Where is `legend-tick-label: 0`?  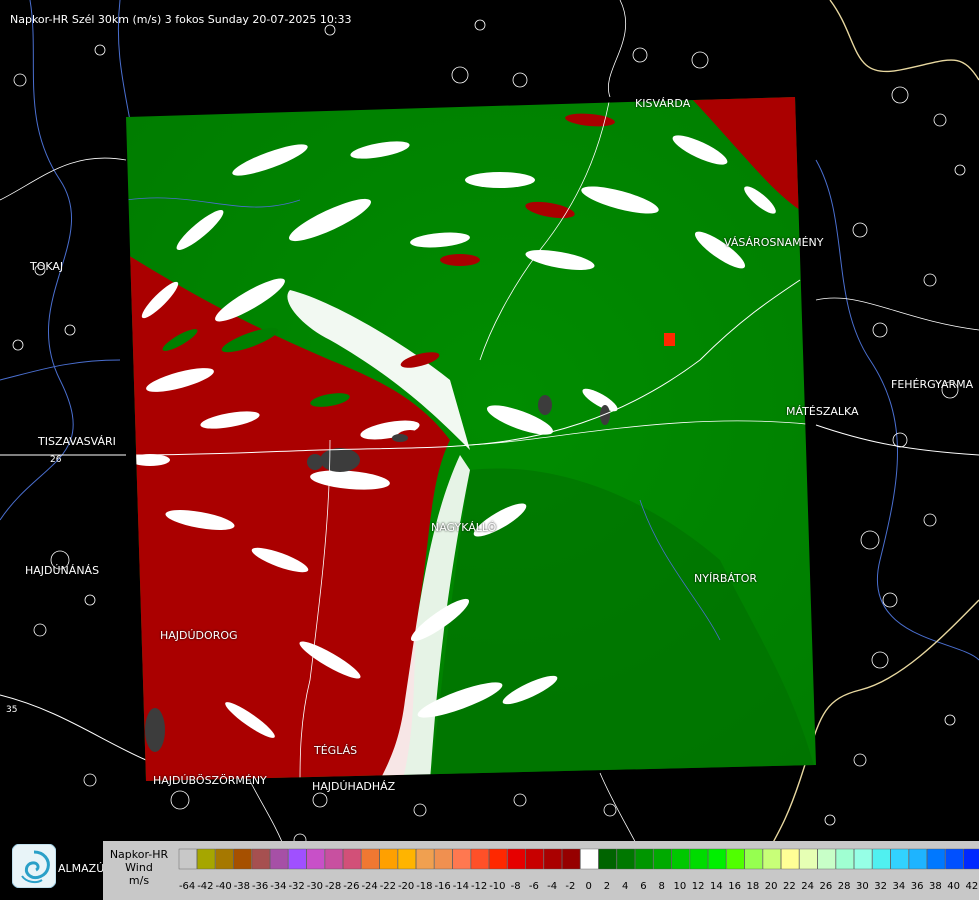
legend-tick-label: 0 is located at coordinates (588, 886).